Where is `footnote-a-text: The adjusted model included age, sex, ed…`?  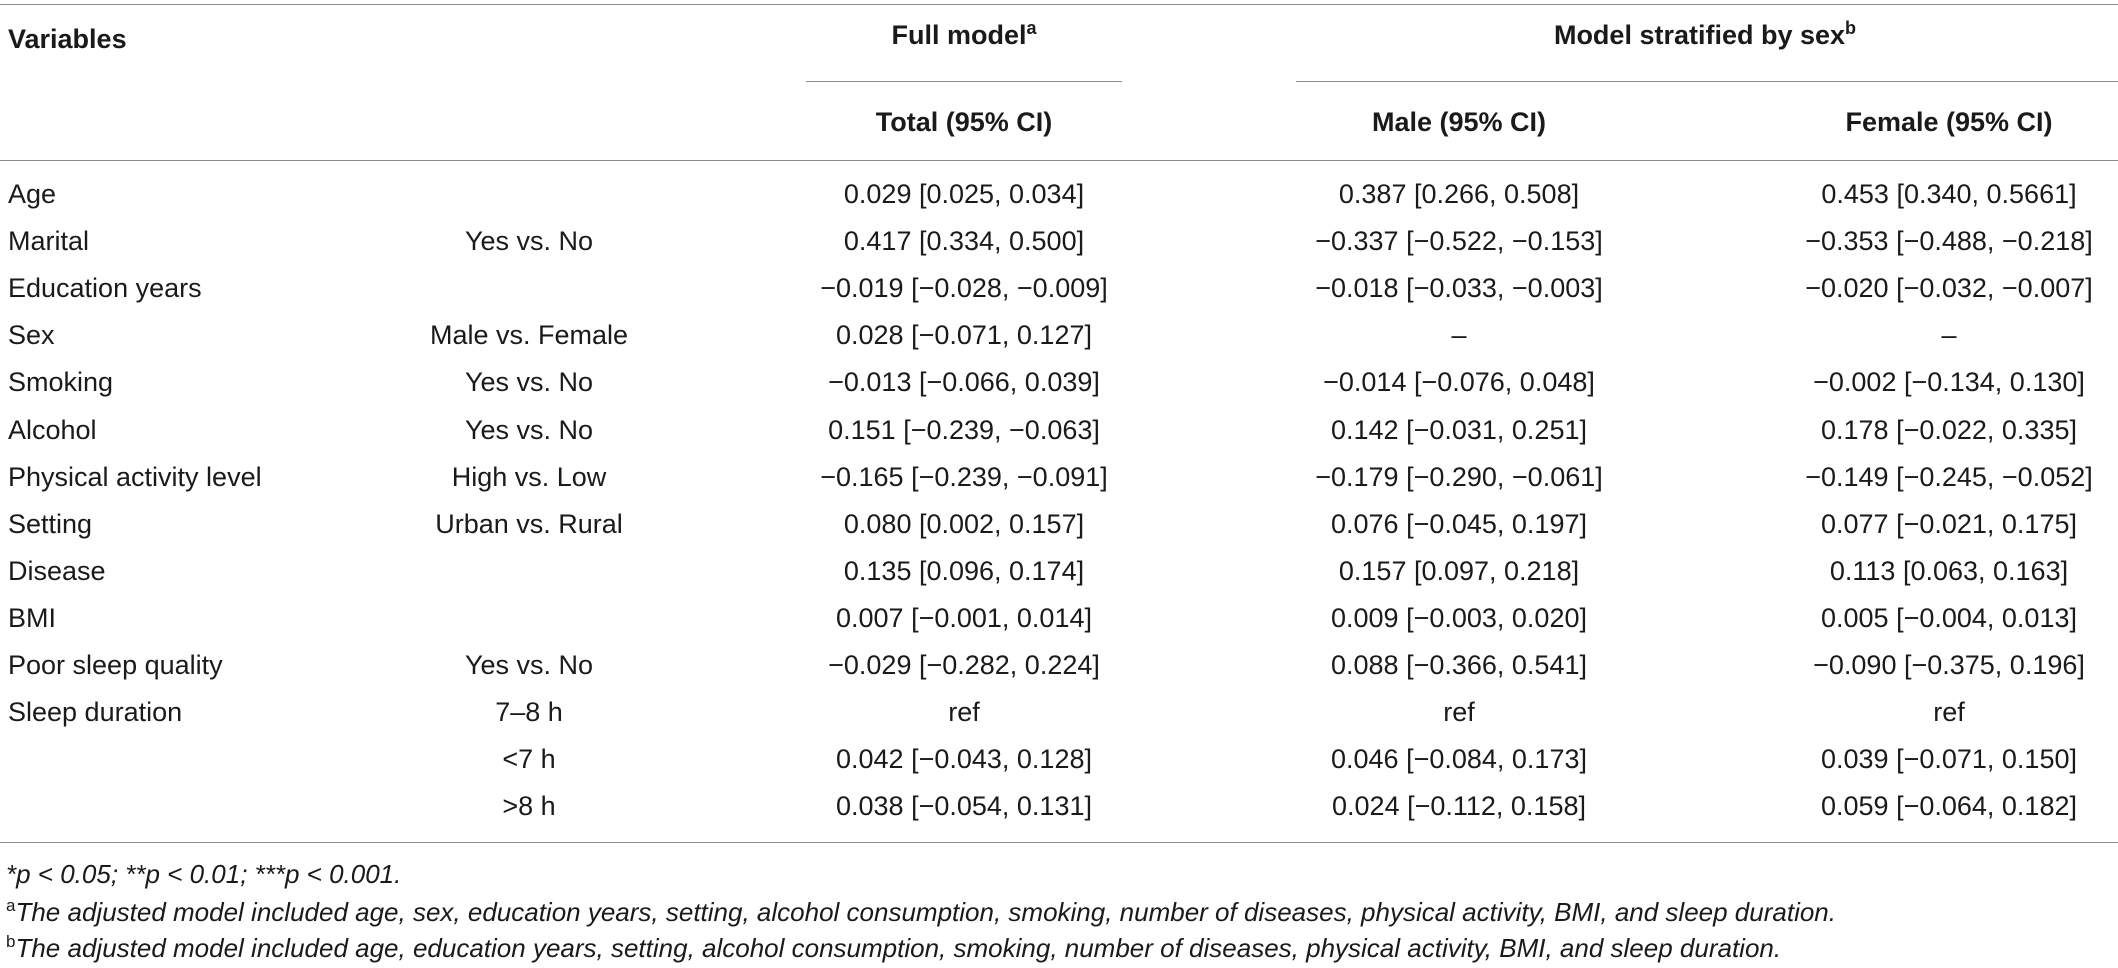 footnote-a-text: The adjusted model included age, sex, ed… is located at coordinates (925, 912).